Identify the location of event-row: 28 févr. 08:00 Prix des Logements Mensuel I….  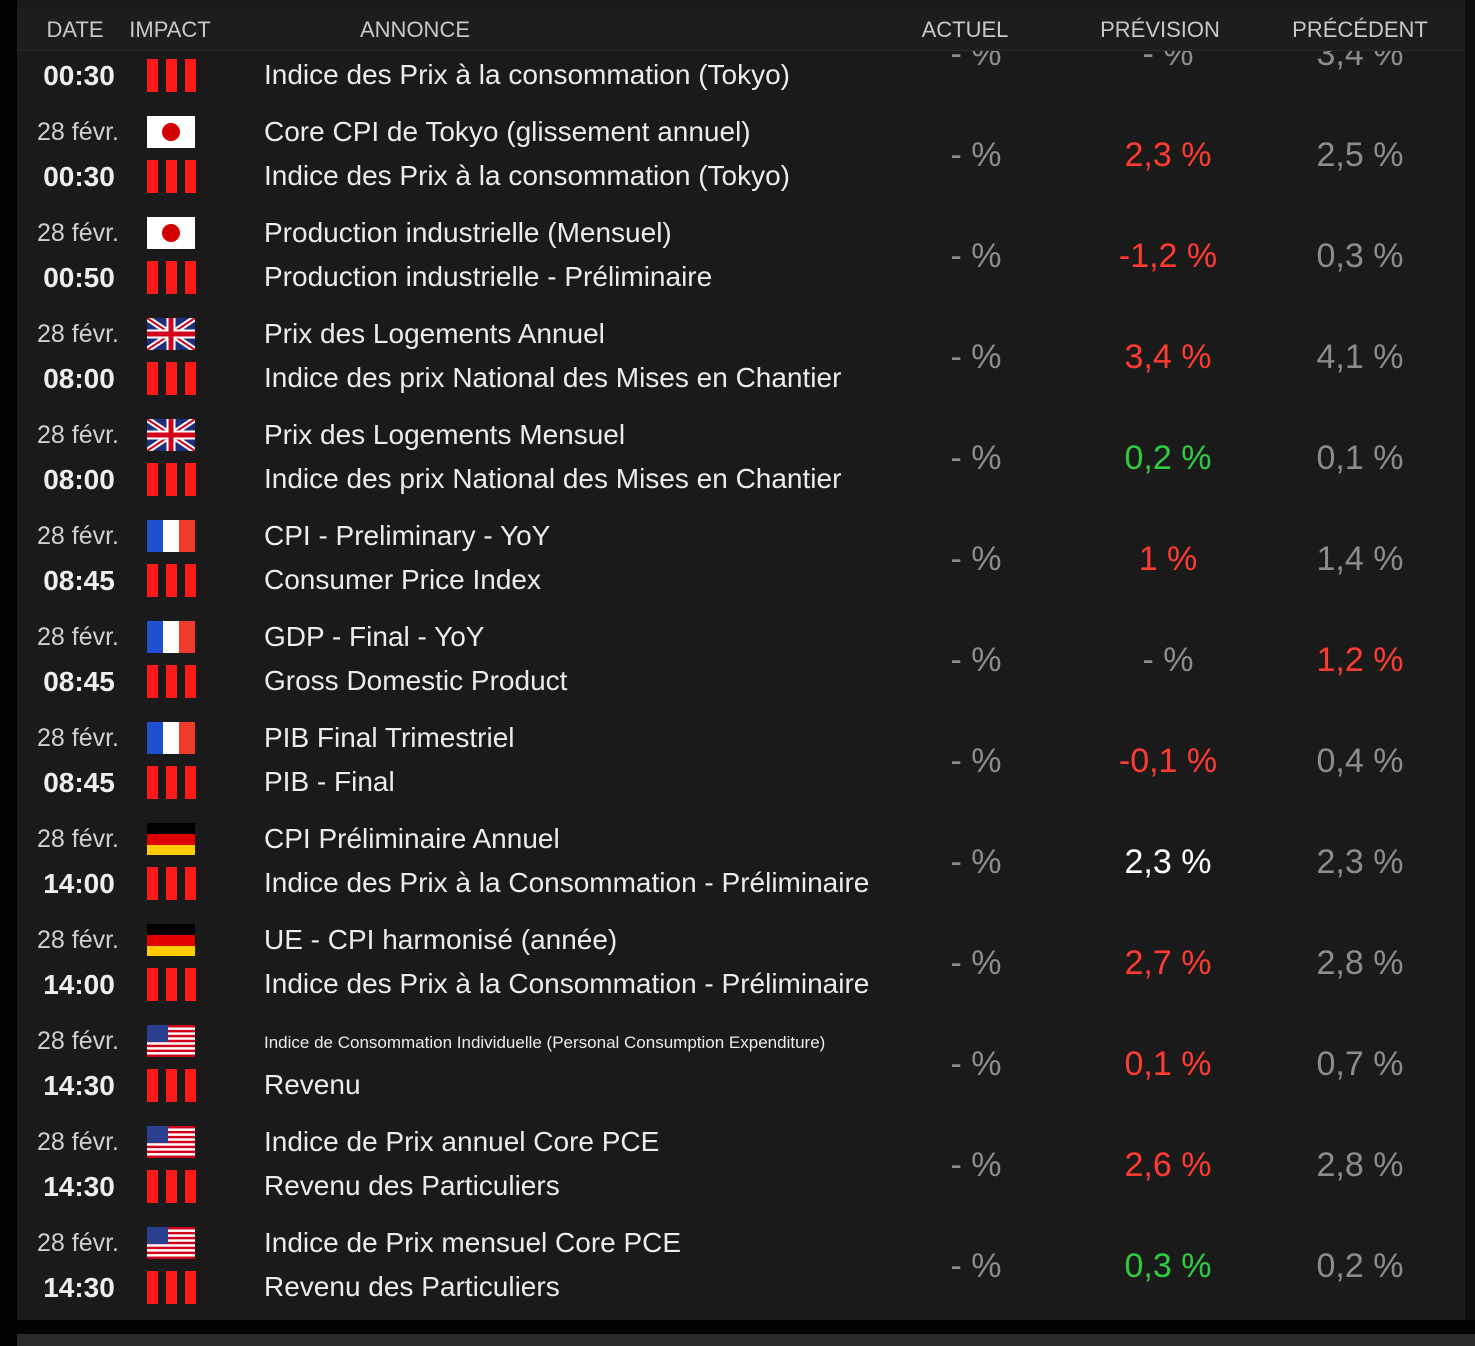
(732, 458).